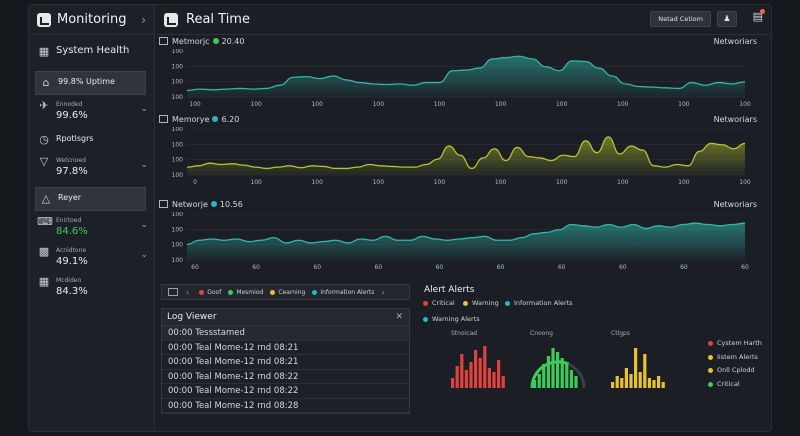  Describe the element at coordinates (680, 19) in the screenshot. I see `netad-cetiom-button: Netad Cetiom` at that location.